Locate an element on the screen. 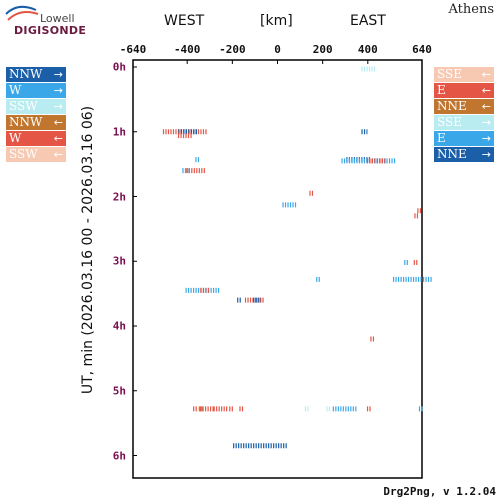 The height and width of the screenshot is (500, 500). y-tick-label: 5h is located at coordinates (119, 391).